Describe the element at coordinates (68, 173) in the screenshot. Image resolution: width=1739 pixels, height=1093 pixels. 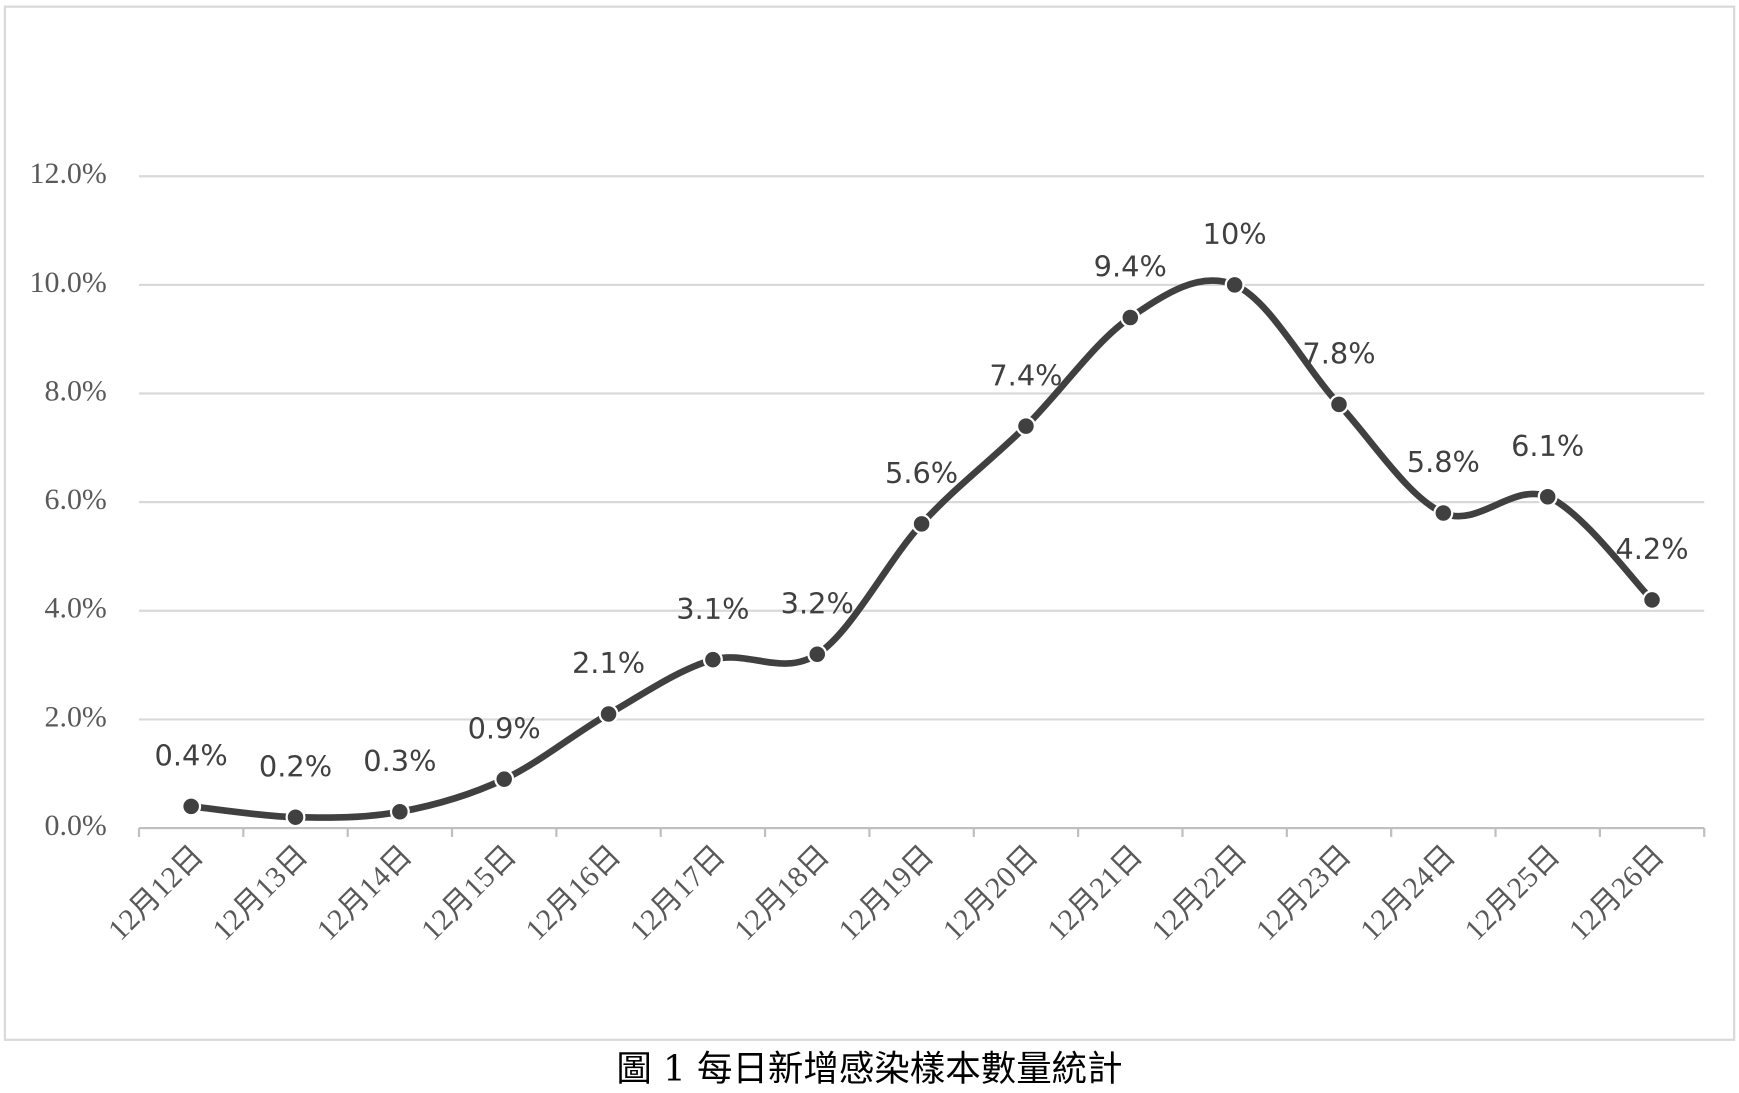
I see `y-tick-label: 12.0%` at that location.